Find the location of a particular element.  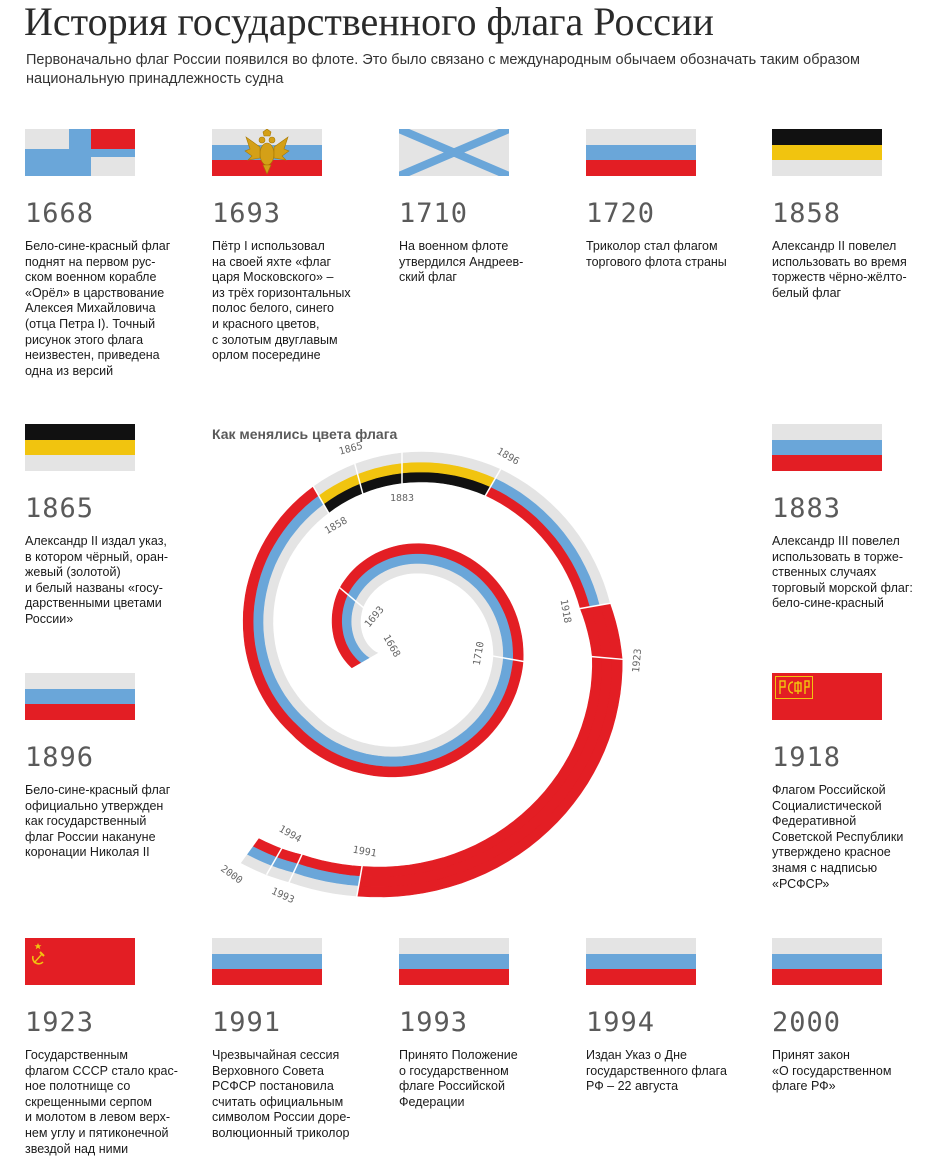

spiral-year-label: 1923 is located at coordinates (637, 660).